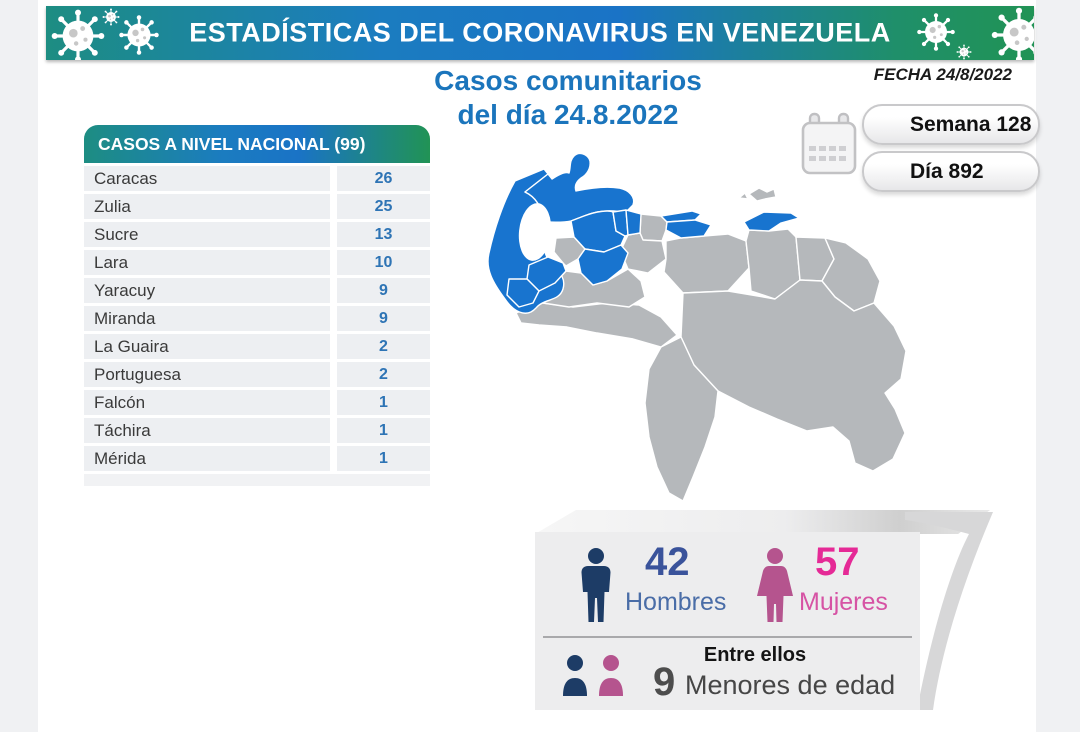 This screenshot has width=1080, height=732. What do you see at coordinates (688, 229) in the screenshot?
I see `state-miranda` at bounding box center [688, 229].